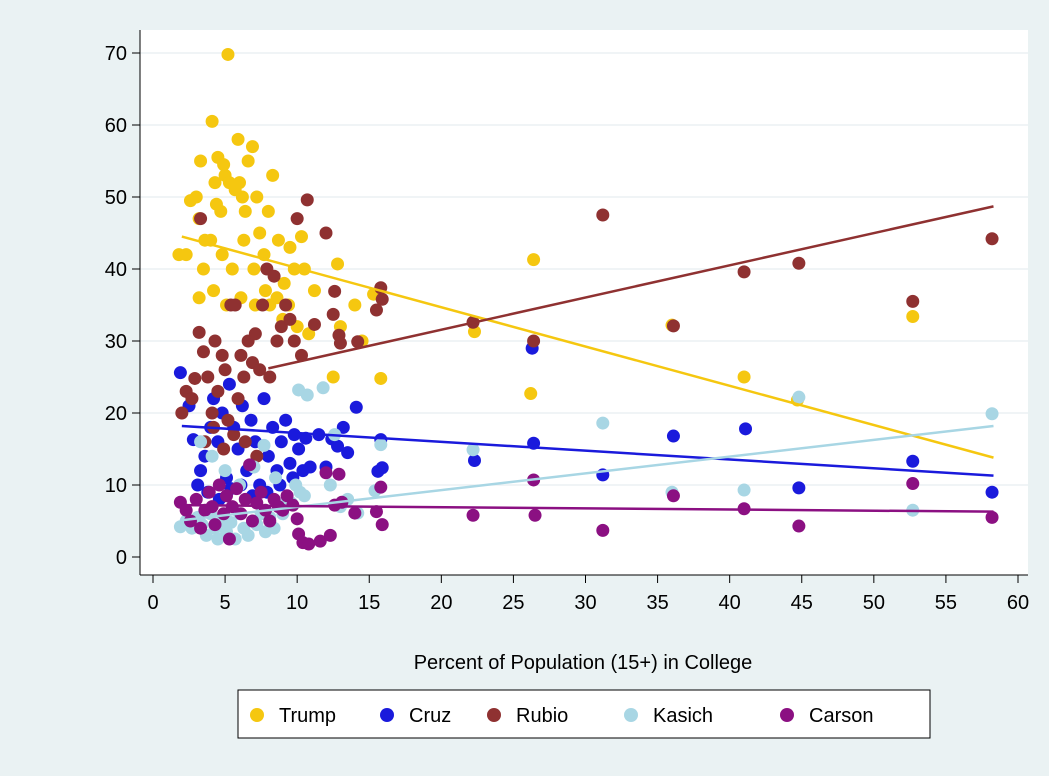  What do you see at coordinates (841, 716) in the screenshot?
I see `legend-label-carson: Carson` at bounding box center [841, 716].